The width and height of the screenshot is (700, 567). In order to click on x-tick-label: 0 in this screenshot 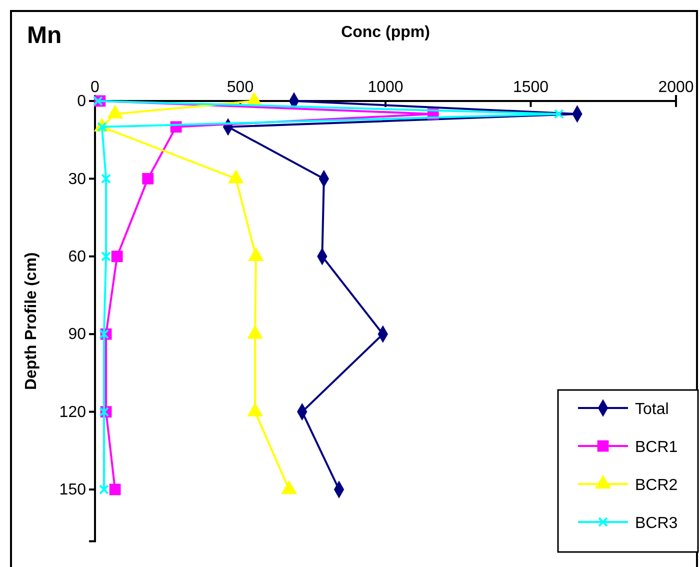, I will do `click(95, 87)`.